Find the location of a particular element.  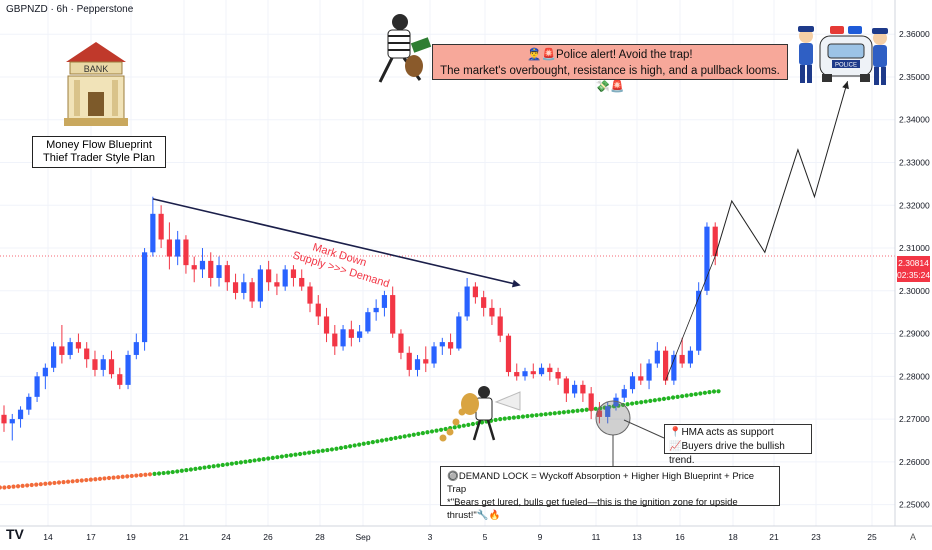

svg-text: BANK is located at coordinates (96, 69).